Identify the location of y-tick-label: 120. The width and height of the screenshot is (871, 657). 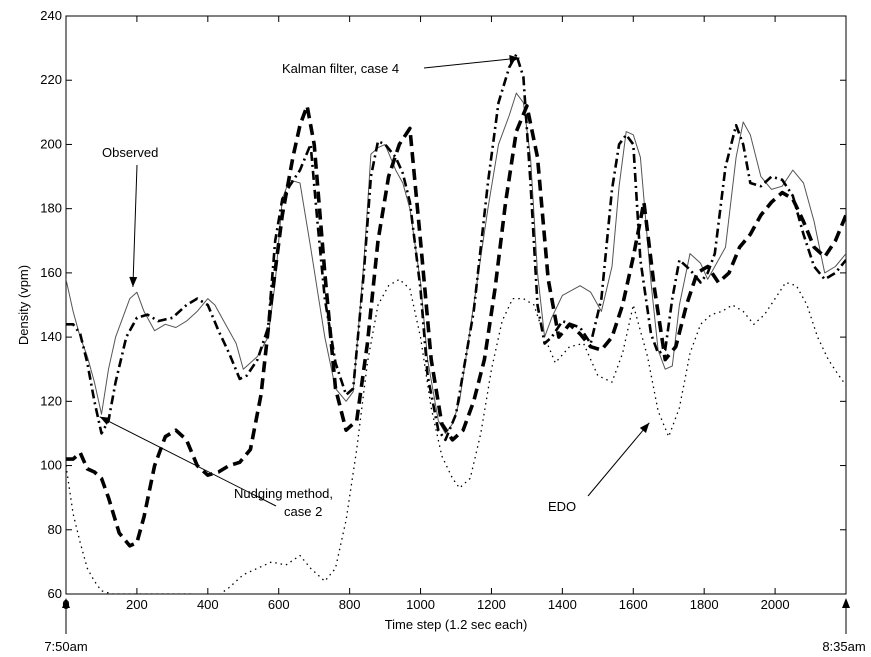
(51, 400).